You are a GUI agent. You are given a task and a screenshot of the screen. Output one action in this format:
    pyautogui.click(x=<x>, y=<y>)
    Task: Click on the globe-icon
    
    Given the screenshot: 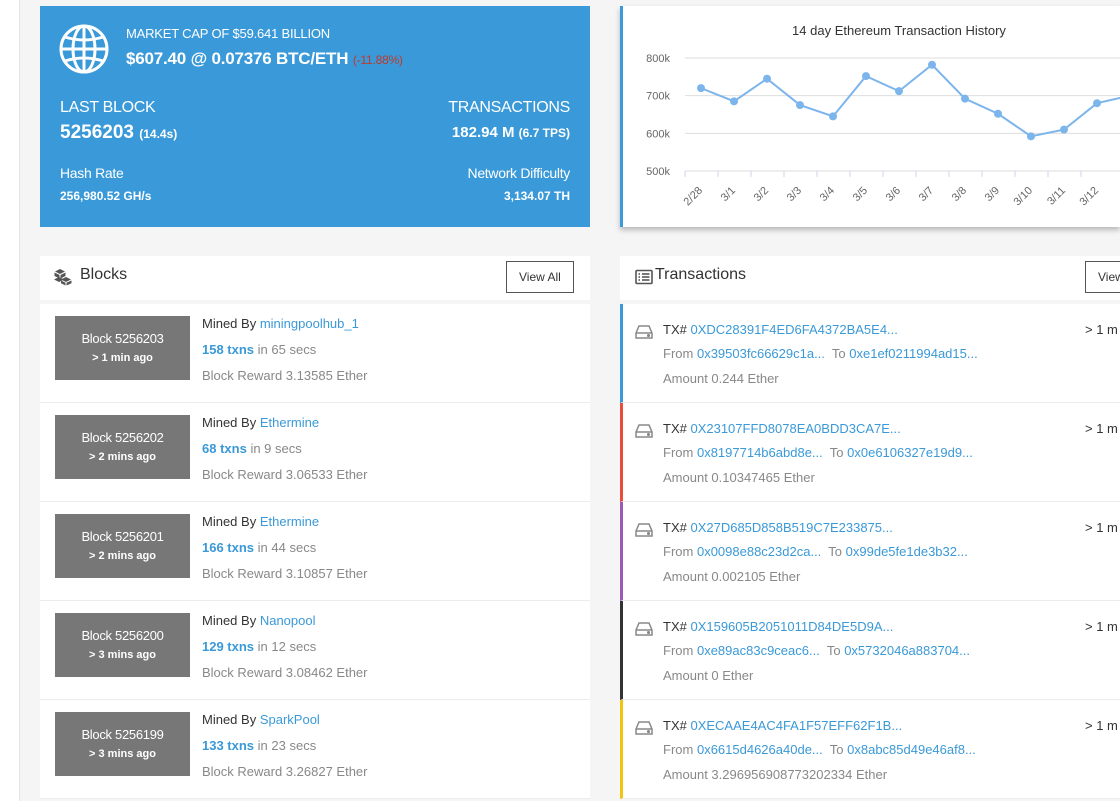 What is the action you would take?
    pyautogui.click(x=84, y=49)
    